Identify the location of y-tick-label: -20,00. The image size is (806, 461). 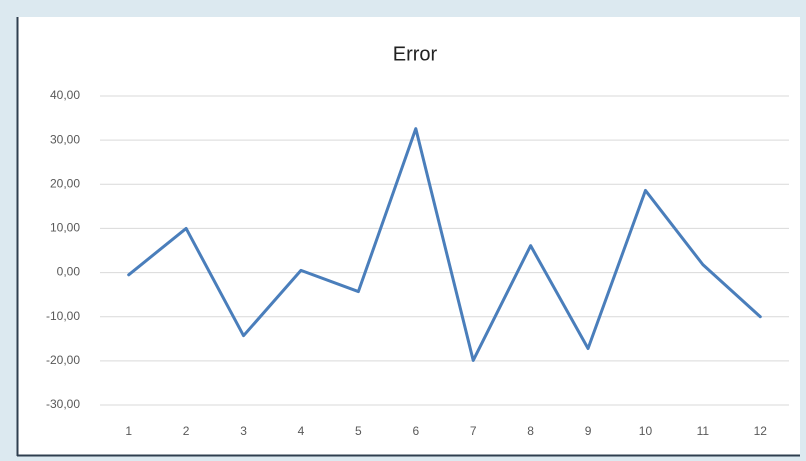
(63, 360).